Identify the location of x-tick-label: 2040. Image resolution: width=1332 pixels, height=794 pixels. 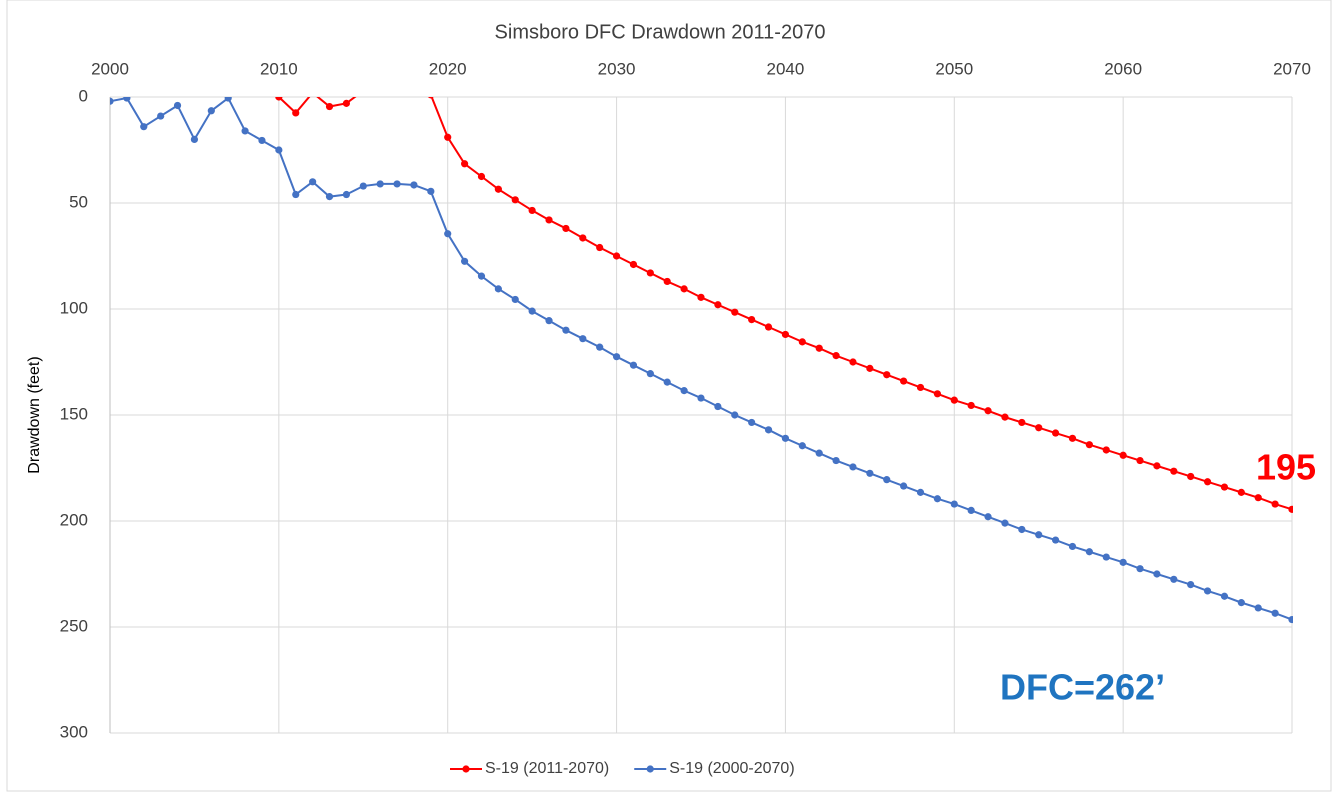
(786, 68).